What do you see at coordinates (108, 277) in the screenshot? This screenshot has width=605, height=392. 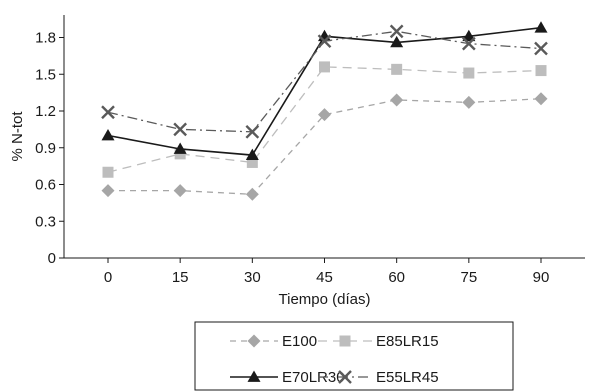 I see `x-tick-label: 0` at bounding box center [108, 277].